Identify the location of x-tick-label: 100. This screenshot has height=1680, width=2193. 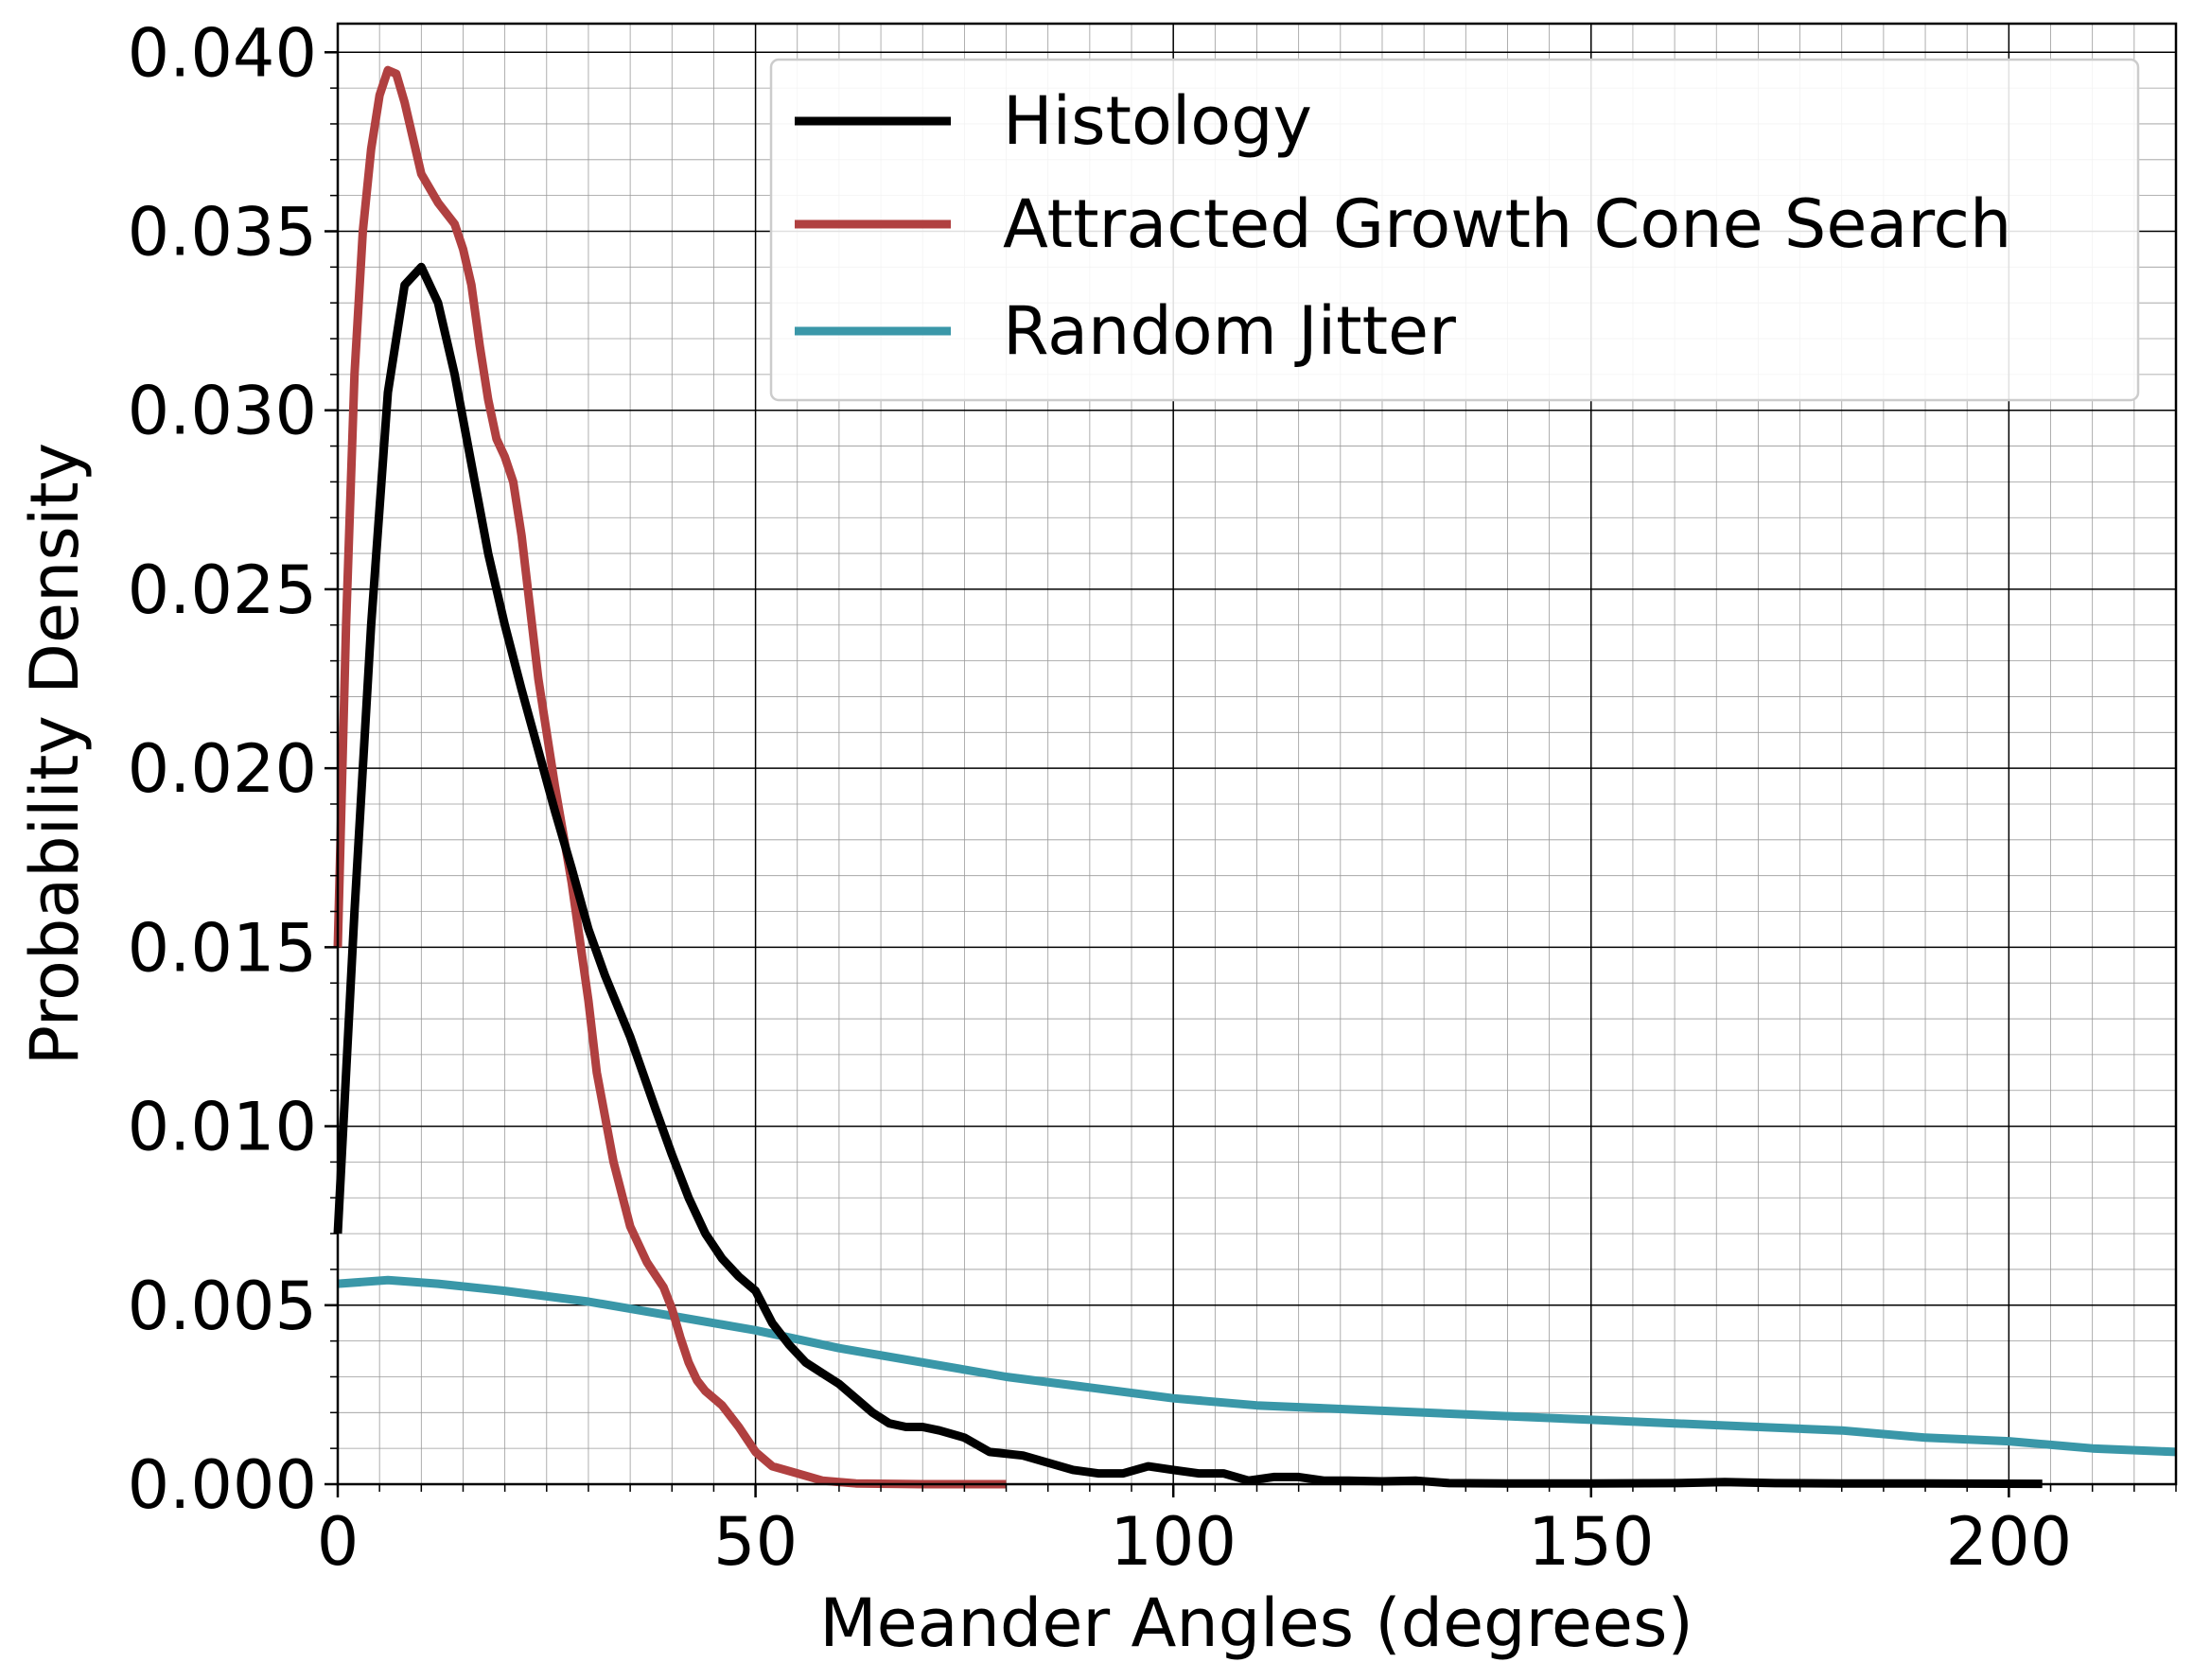
(1173, 1542).